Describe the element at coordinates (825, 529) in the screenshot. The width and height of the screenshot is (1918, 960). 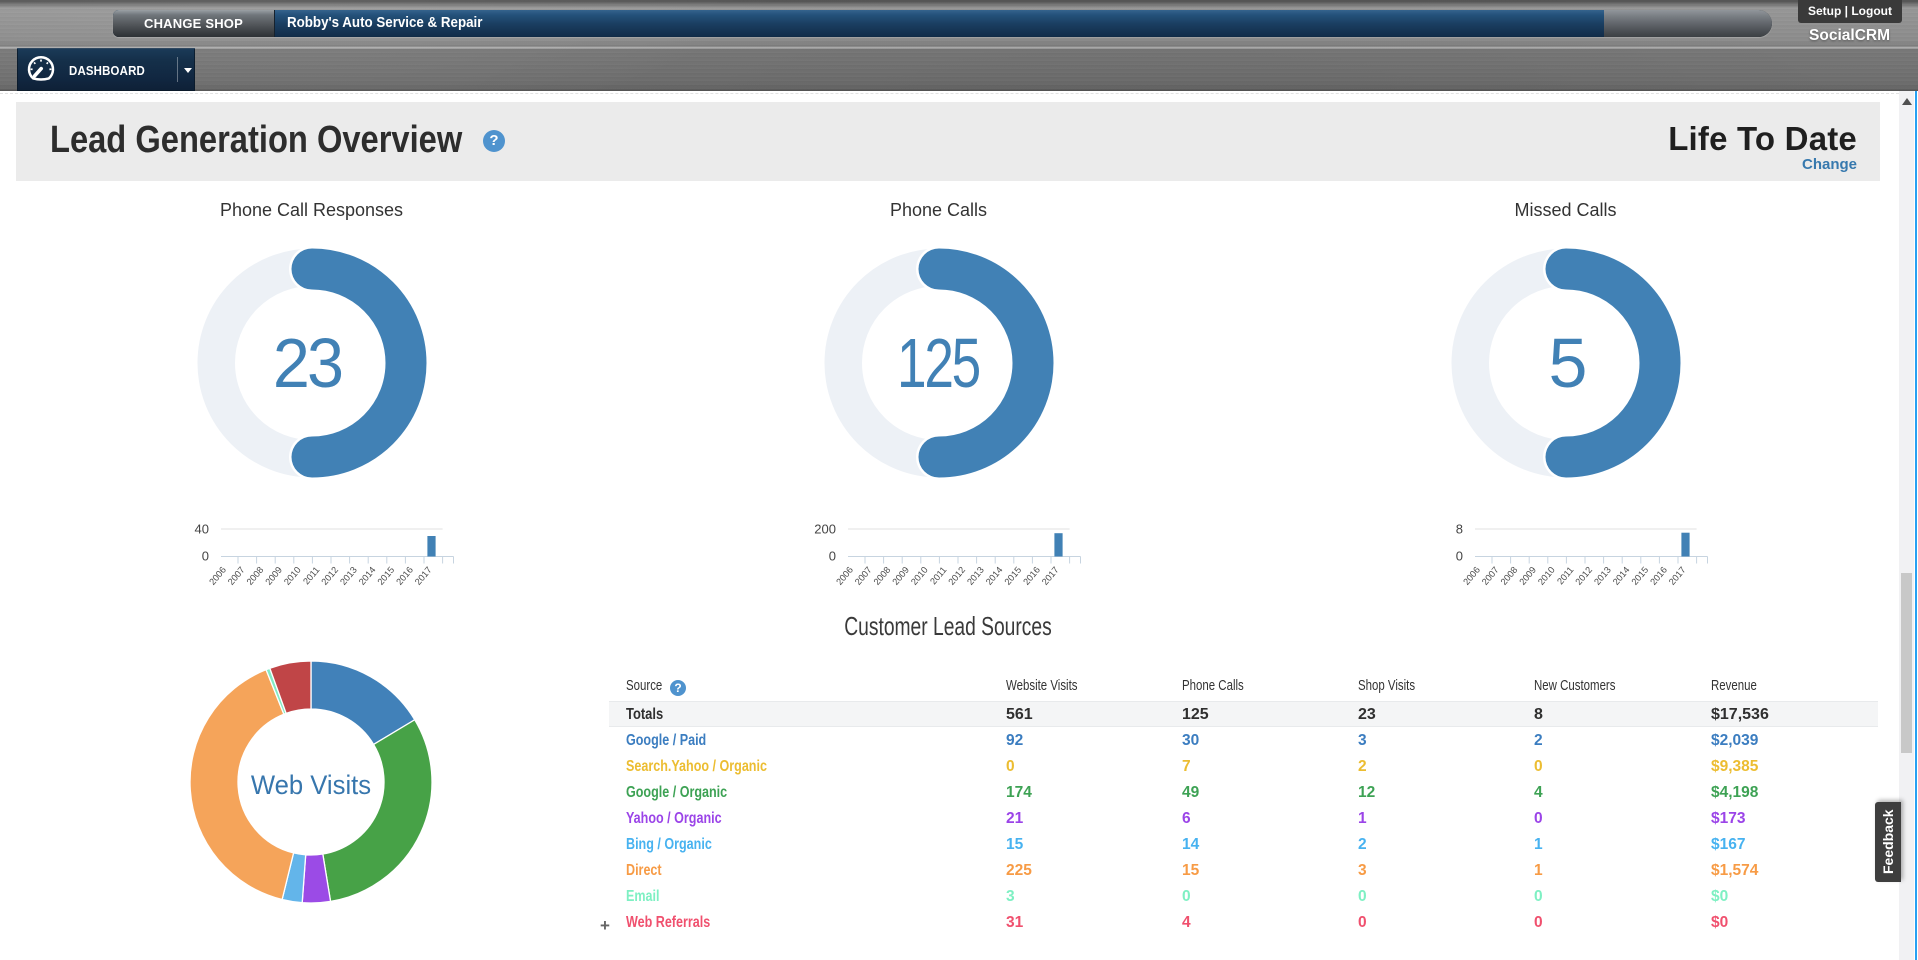
I see `svg-text: 200` at that location.